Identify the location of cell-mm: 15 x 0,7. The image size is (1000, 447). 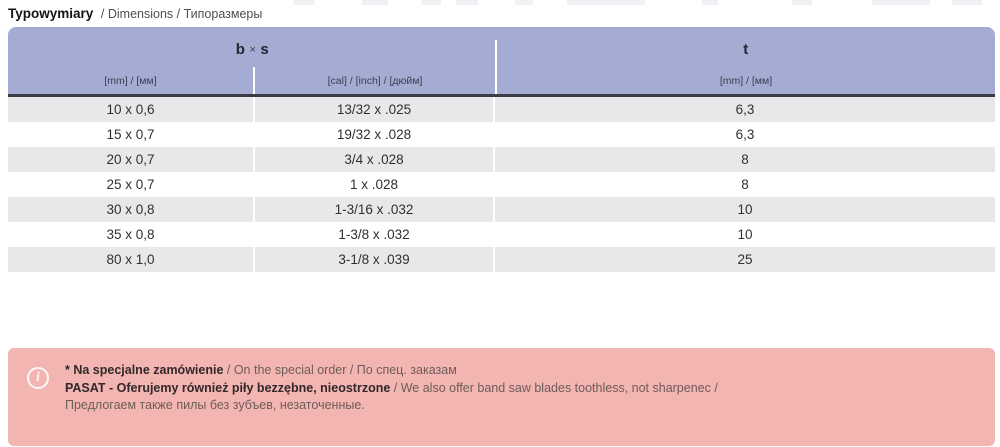
(131, 134).